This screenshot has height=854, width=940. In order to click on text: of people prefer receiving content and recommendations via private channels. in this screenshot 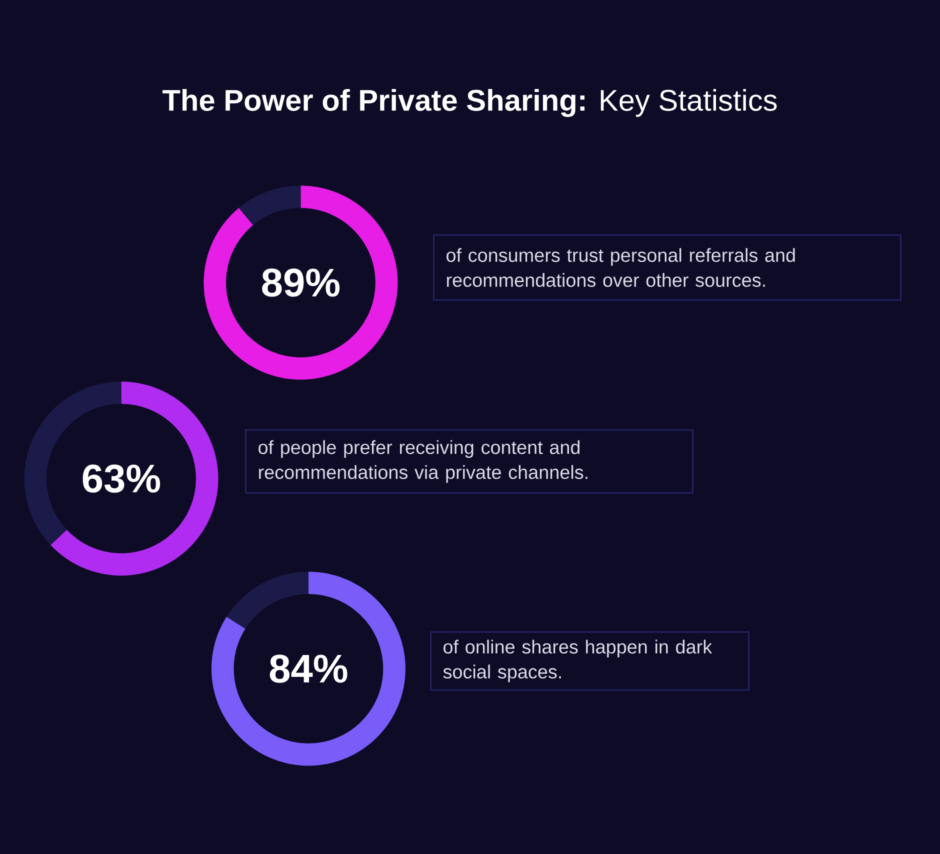, I will do `click(423, 461)`.